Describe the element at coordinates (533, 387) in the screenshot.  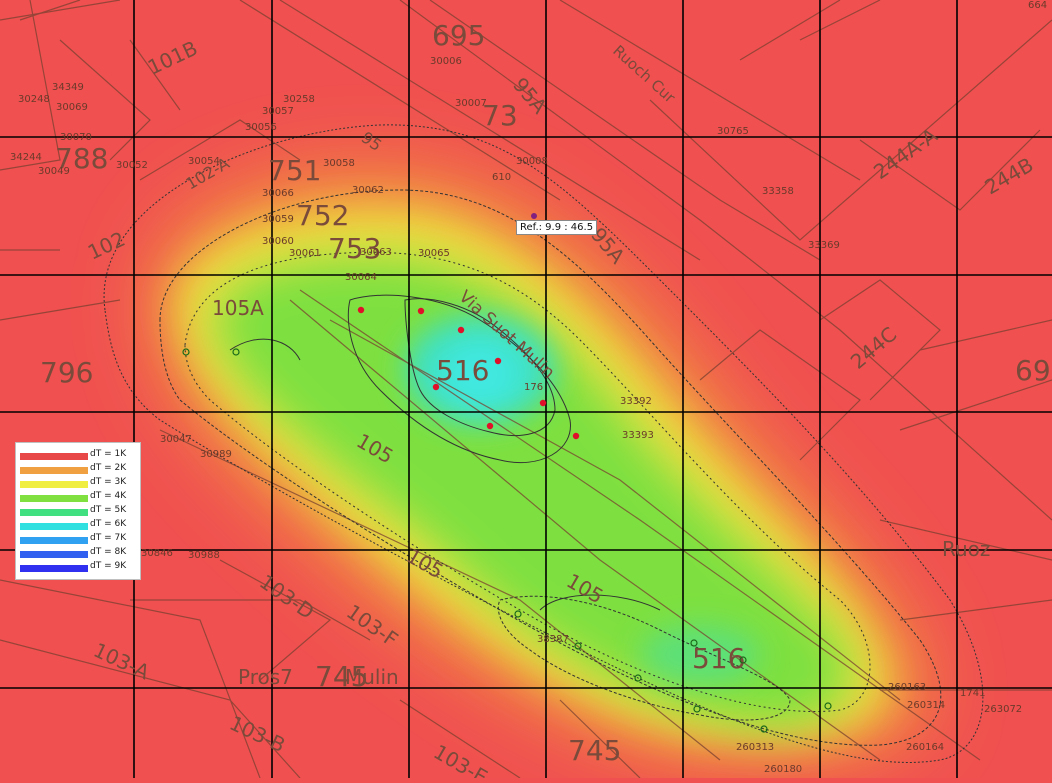
I see `parcel-number: 176` at that location.